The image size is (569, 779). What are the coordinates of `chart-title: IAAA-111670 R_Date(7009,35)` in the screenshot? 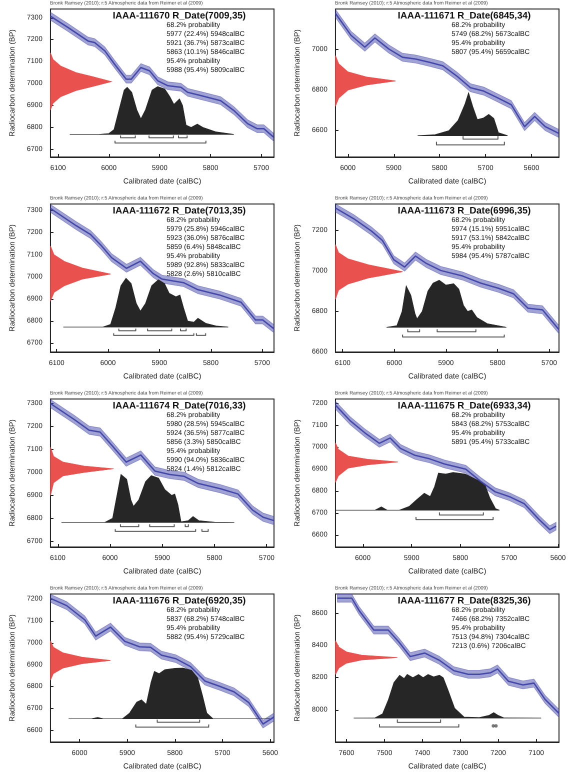 It's located at (179, 16).